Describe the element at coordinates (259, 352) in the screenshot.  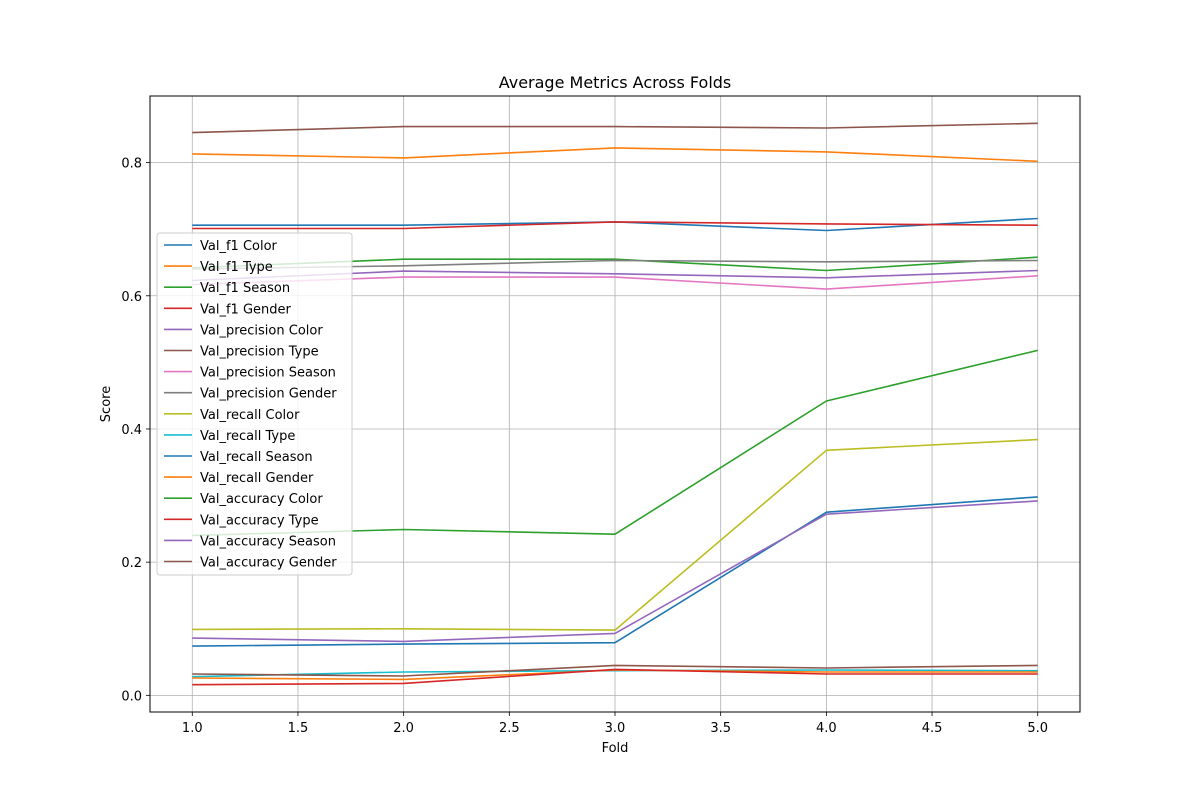
I see `legend-label: Val_precision Type` at that location.